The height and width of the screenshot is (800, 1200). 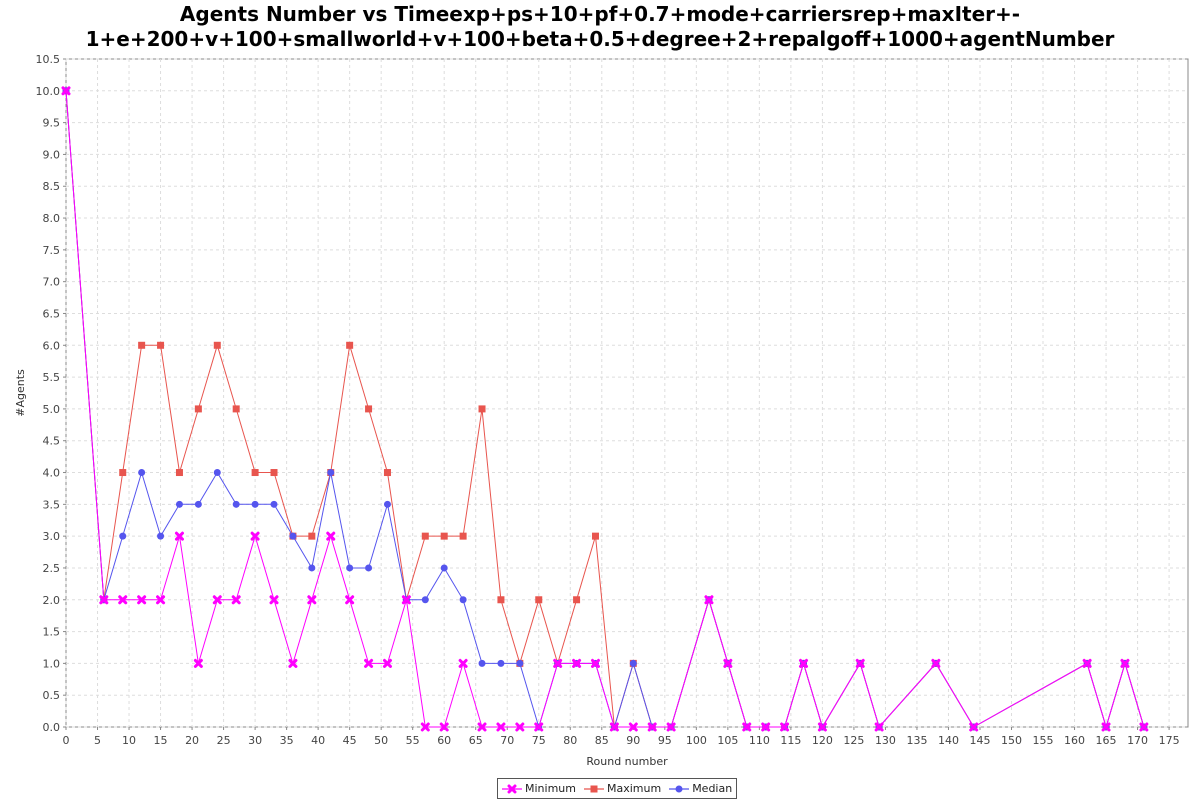 I want to click on legend-label-minimum: Minimum, so click(x=550, y=788).